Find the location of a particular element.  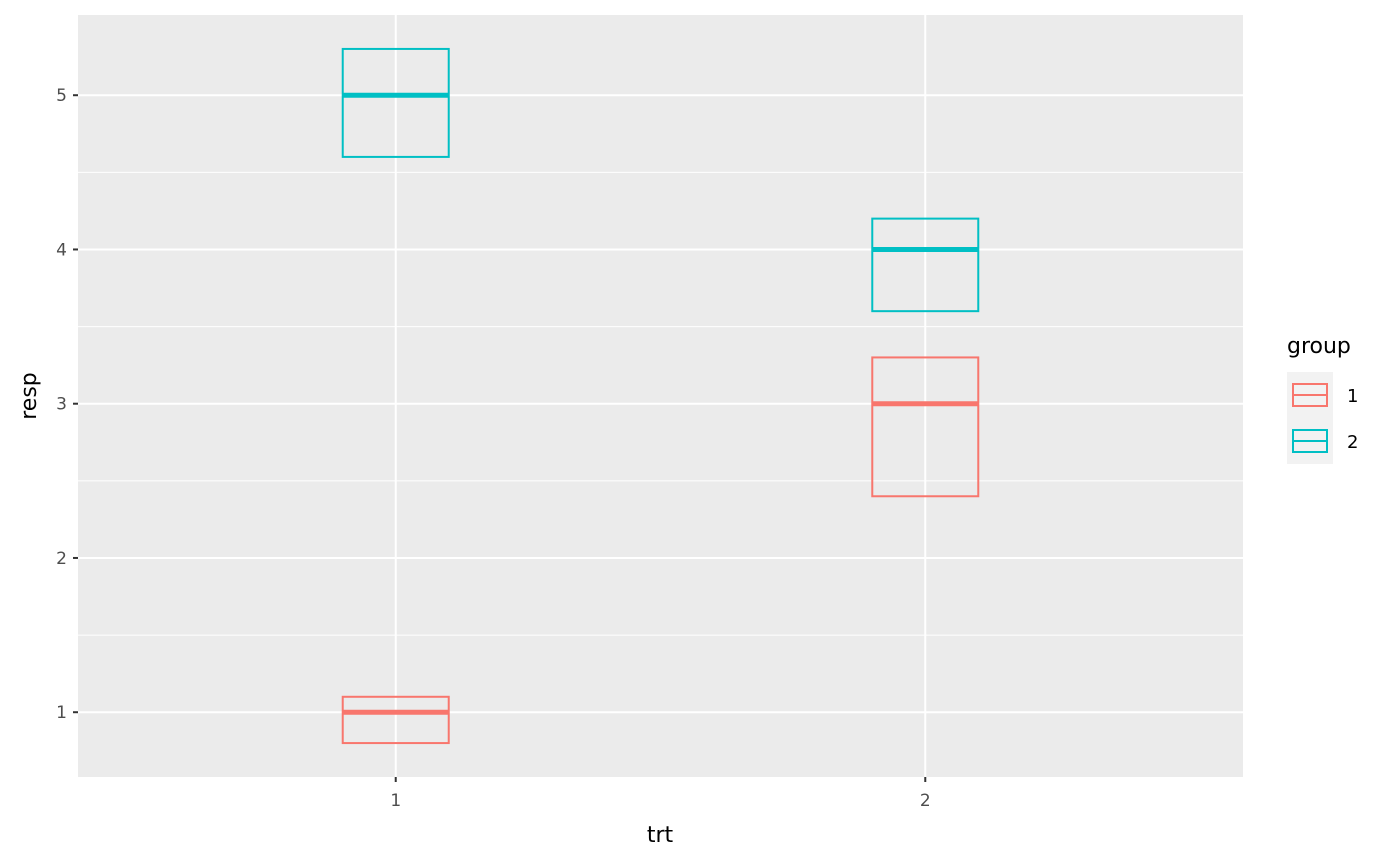

y-axis-title: resp is located at coordinates (29, 396).